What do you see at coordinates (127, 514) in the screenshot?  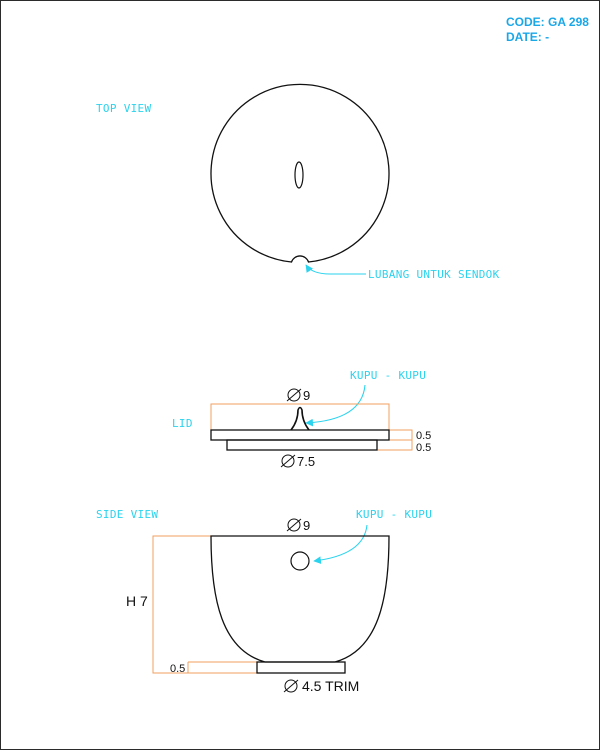 I see `side-view-label: SIDE VIEW` at bounding box center [127, 514].